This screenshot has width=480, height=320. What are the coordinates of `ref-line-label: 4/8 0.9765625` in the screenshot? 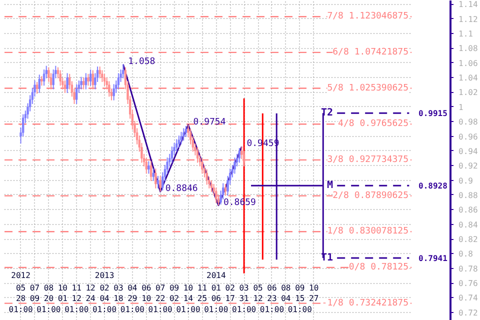 It's located at (373, 124).